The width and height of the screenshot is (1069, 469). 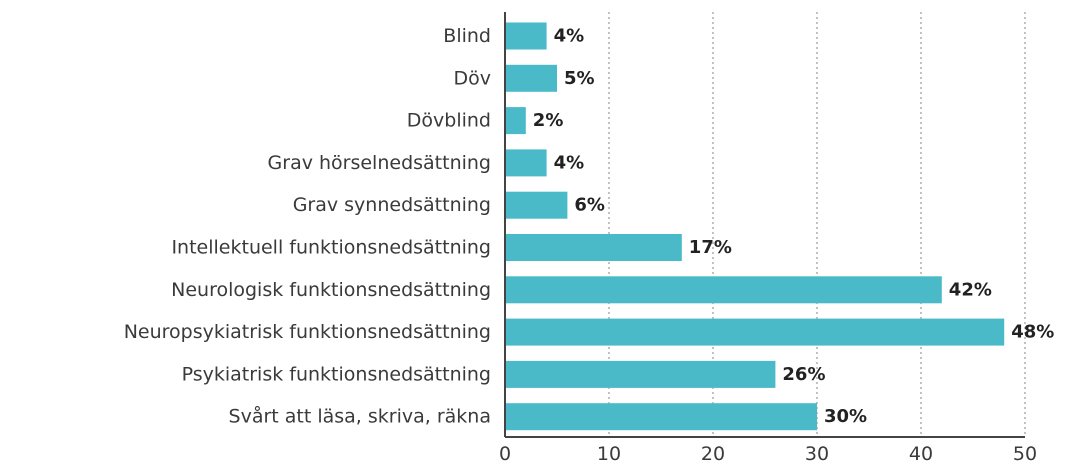 I want to click on category-label: Intellektuell funktionsnedsättning, so click(x=331, y=248).